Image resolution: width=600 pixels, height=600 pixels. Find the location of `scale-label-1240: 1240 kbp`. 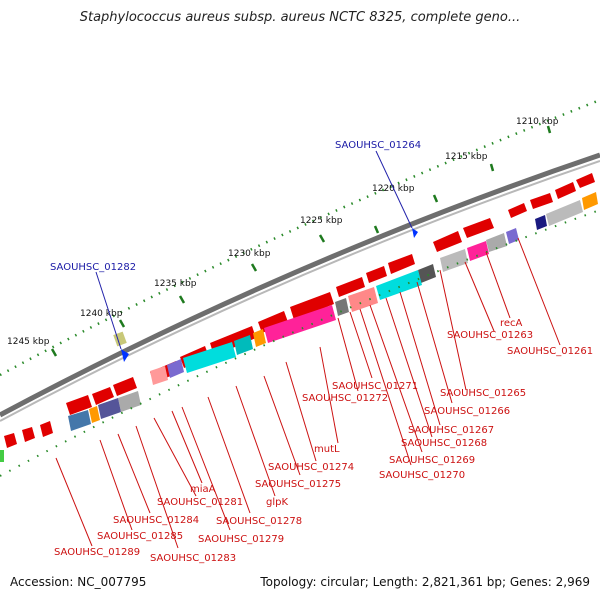

scale-label-1240: 1240 kbp is located at coordinates (101, 314).